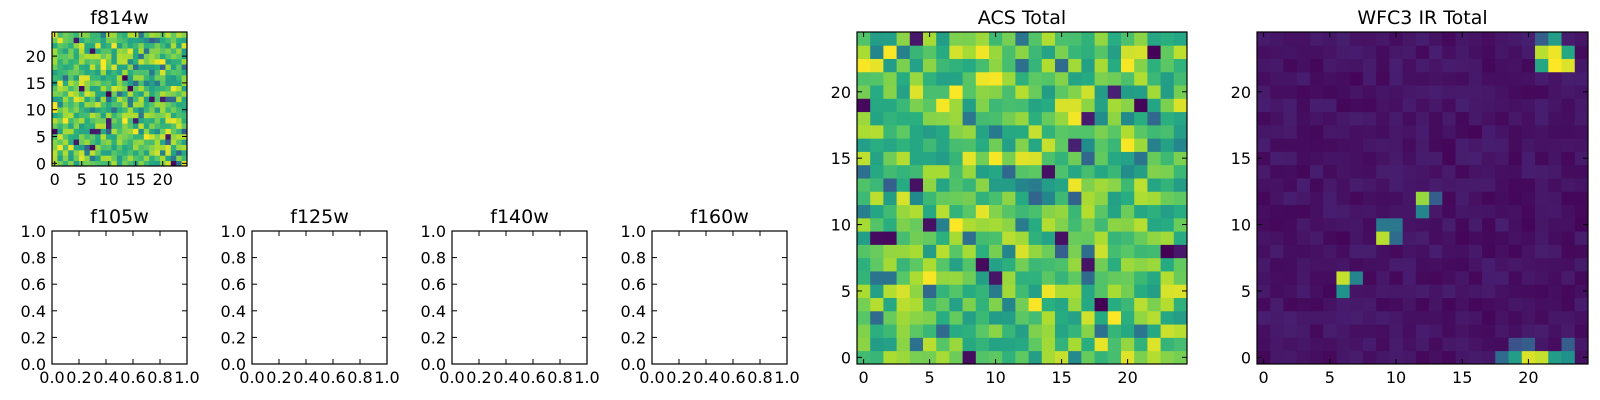 Image resolution: width=1600 pixels, height=400 pixels. Describe the element at coordinates (109, 179) in the screenshot. I see `x-tick-label: 10` at that location.